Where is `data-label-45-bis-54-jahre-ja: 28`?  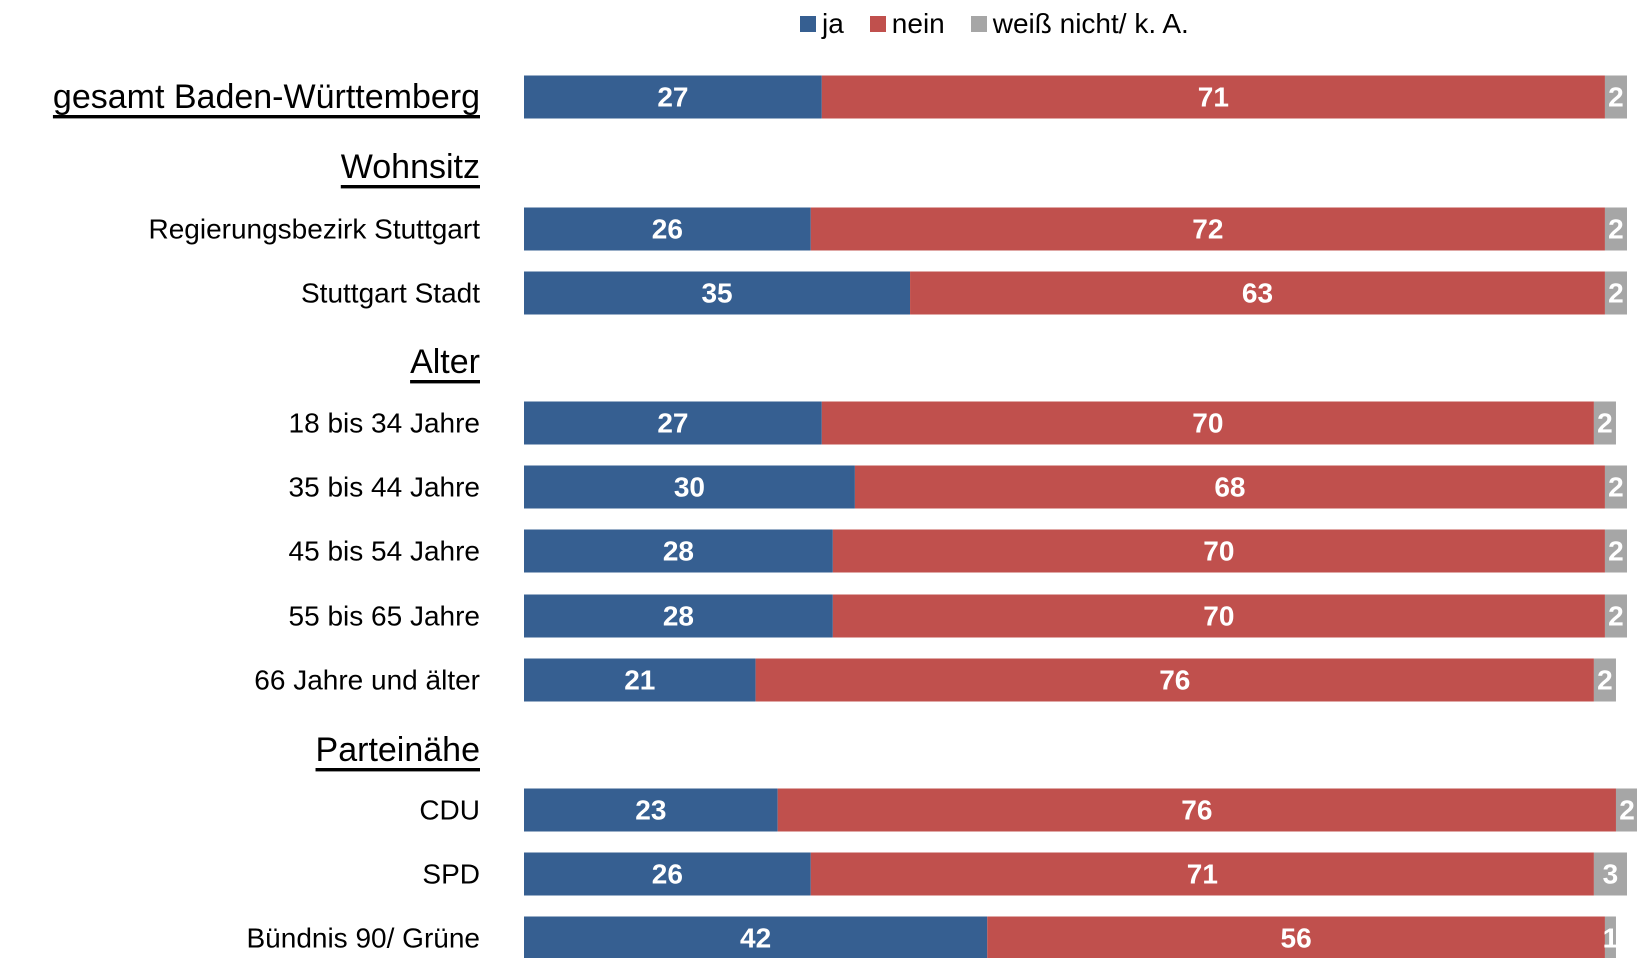
data-label-45-bis-54-jahre-ja: 28 is located at coordinates (678, 551).